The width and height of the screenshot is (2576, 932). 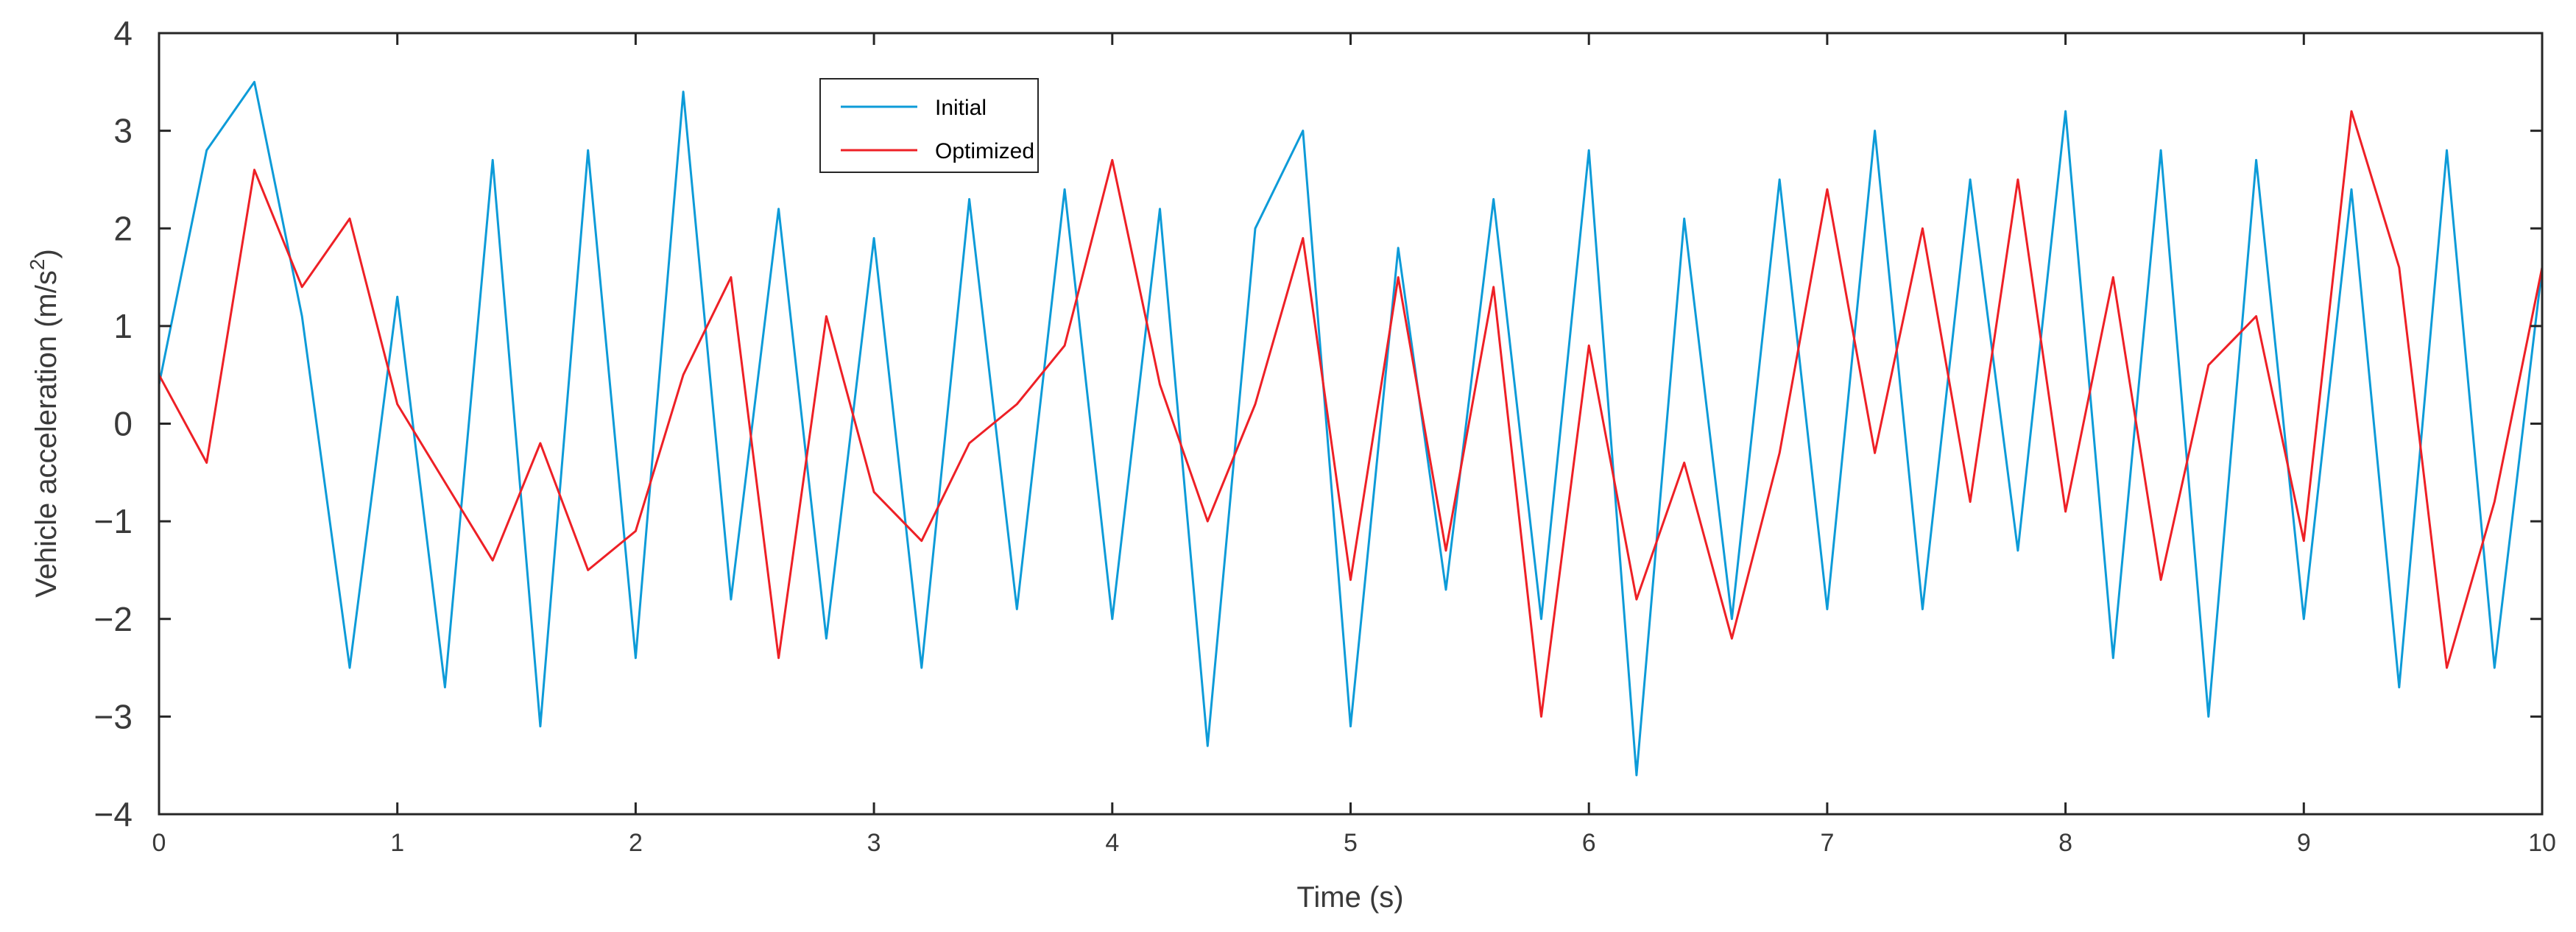 I want to click on y-tick-label: 4, so click(x=123, y=33).